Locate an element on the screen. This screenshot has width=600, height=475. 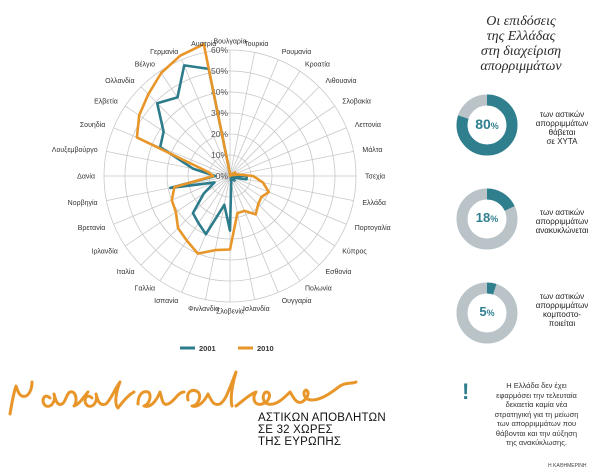
headline-script-logo is located at coordinates (183, 393).